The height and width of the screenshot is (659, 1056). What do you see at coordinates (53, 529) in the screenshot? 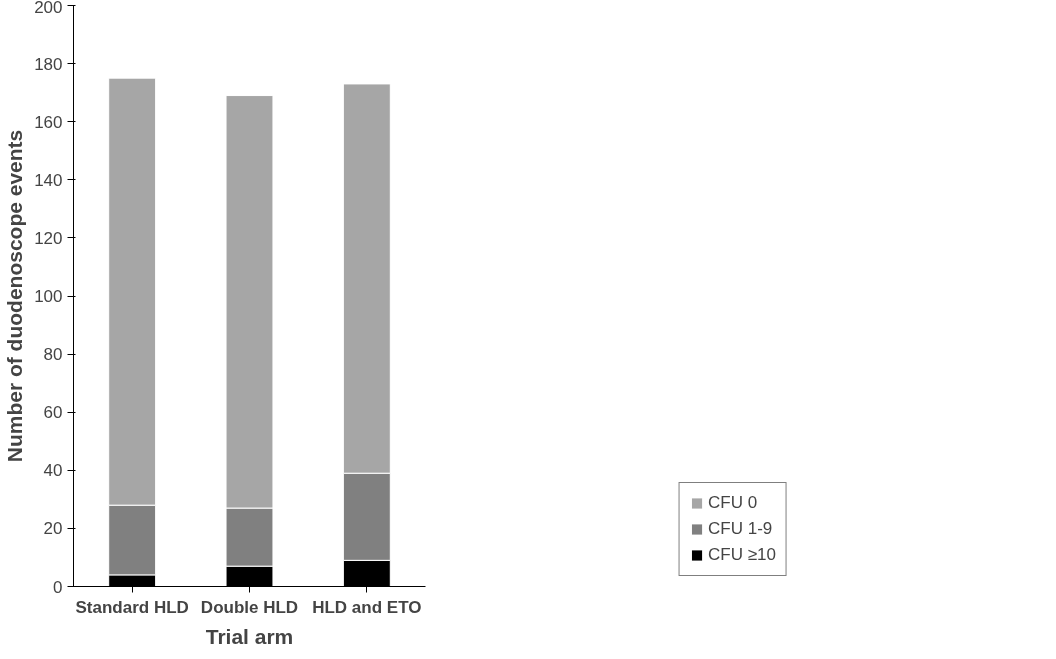
I see `y-tick-label: 20` at bounding box center [53, 529].